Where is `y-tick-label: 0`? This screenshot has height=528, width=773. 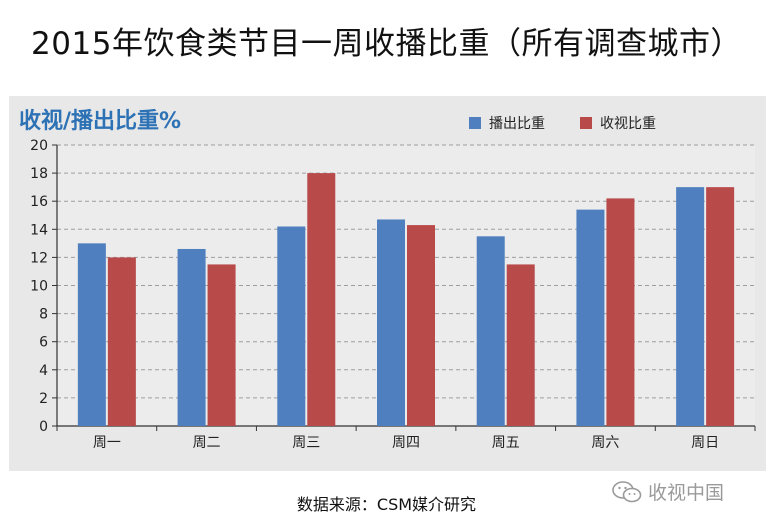
y-tick-label: 0 is located at coordinates (43, 427).